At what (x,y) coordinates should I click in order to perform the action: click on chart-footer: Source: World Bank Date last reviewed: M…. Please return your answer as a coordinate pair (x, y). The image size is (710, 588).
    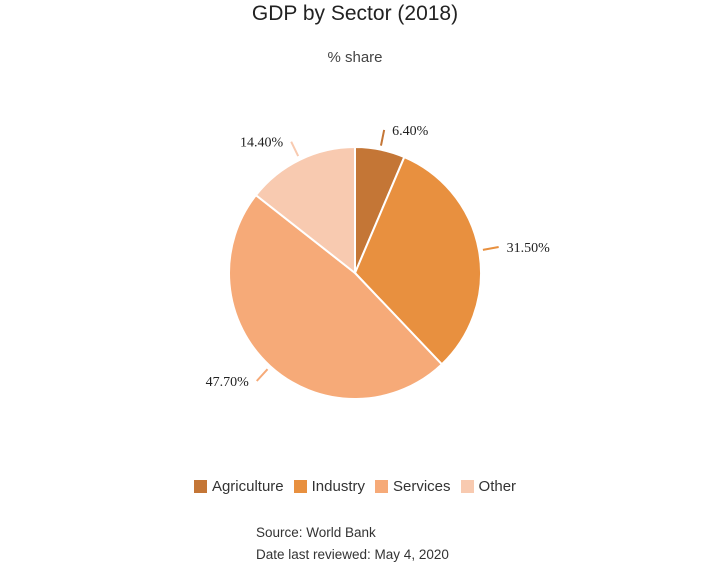
    Looking at the image, I should click on (352, 544).